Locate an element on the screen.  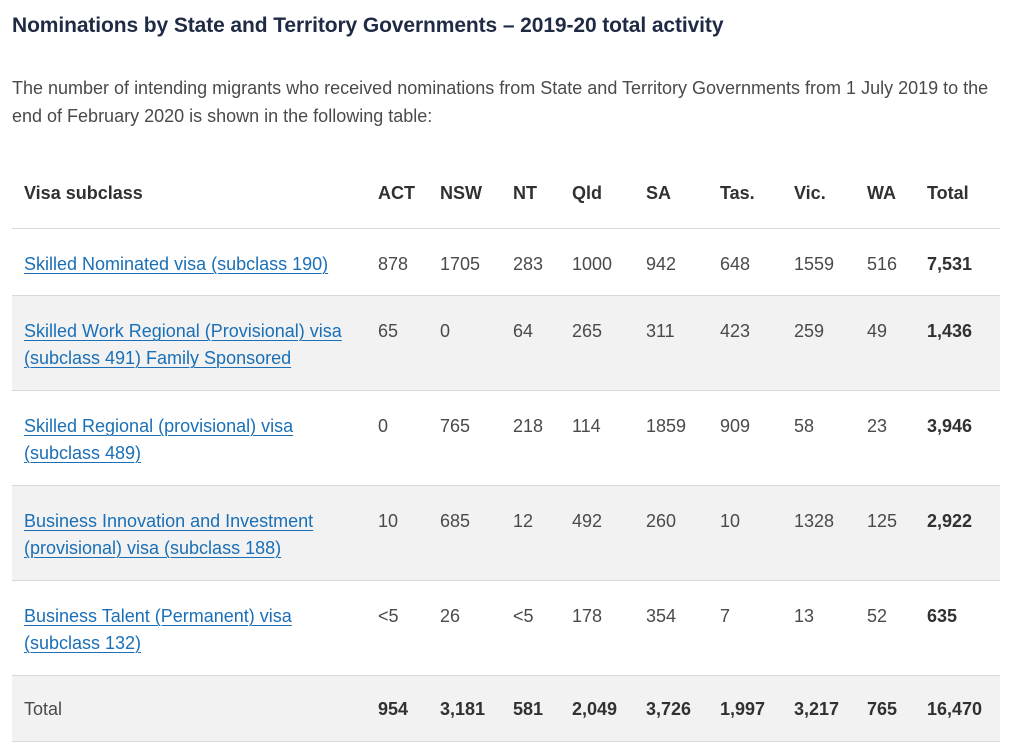
total-value-cell: 954 is located at coordinates (397, 708).